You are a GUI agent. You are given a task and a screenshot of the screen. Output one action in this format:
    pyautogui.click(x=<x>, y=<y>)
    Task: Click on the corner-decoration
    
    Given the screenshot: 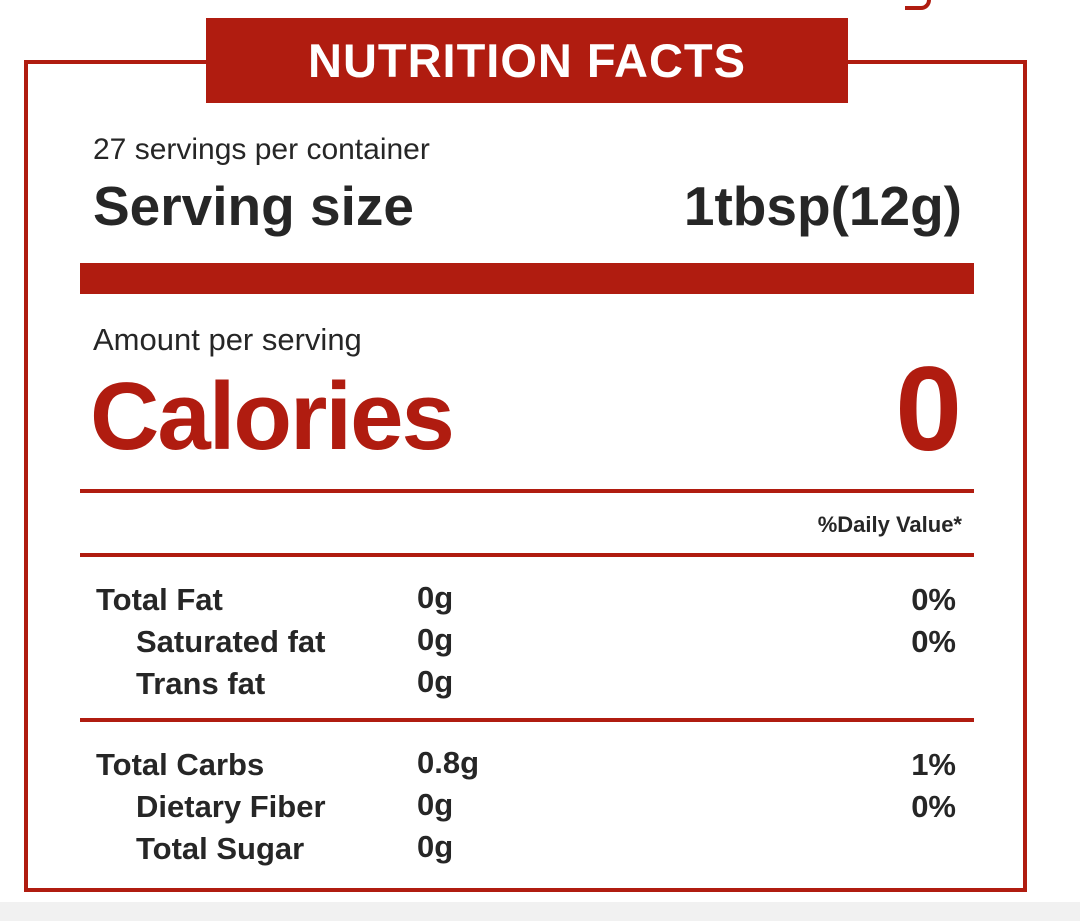 What is the action you would take?
    pyautogui.click(x=918, y=5)
    